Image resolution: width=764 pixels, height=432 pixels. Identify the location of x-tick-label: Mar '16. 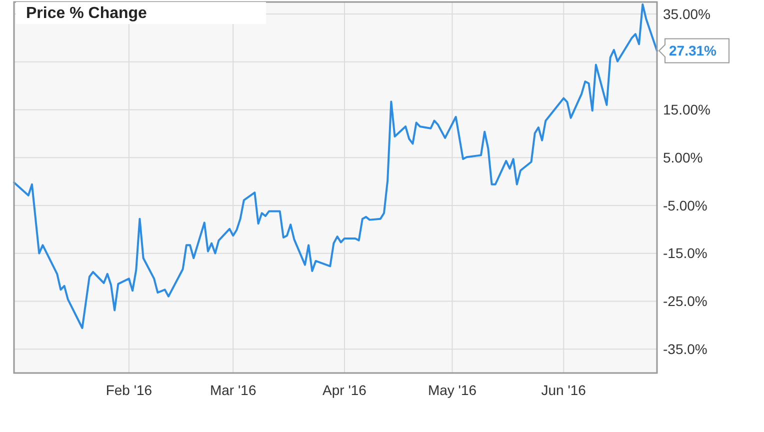
(233, 390).